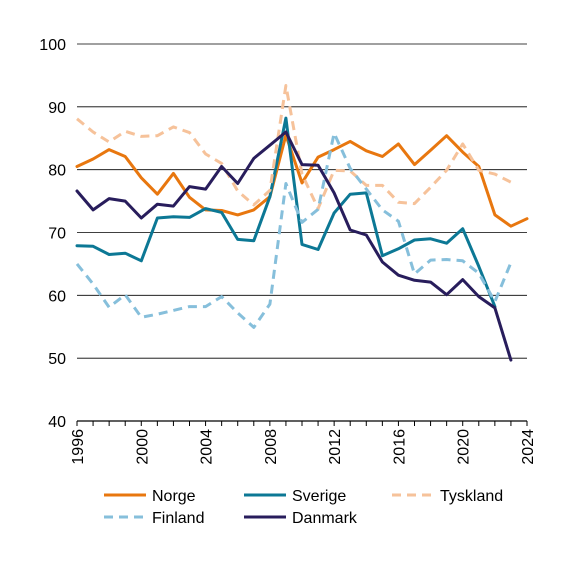 This screenshot has width=576, height=573. Describe the element at coordinates (78, 447) in the screenshot. I see `x-tick-label-1996: 1996` at that location.